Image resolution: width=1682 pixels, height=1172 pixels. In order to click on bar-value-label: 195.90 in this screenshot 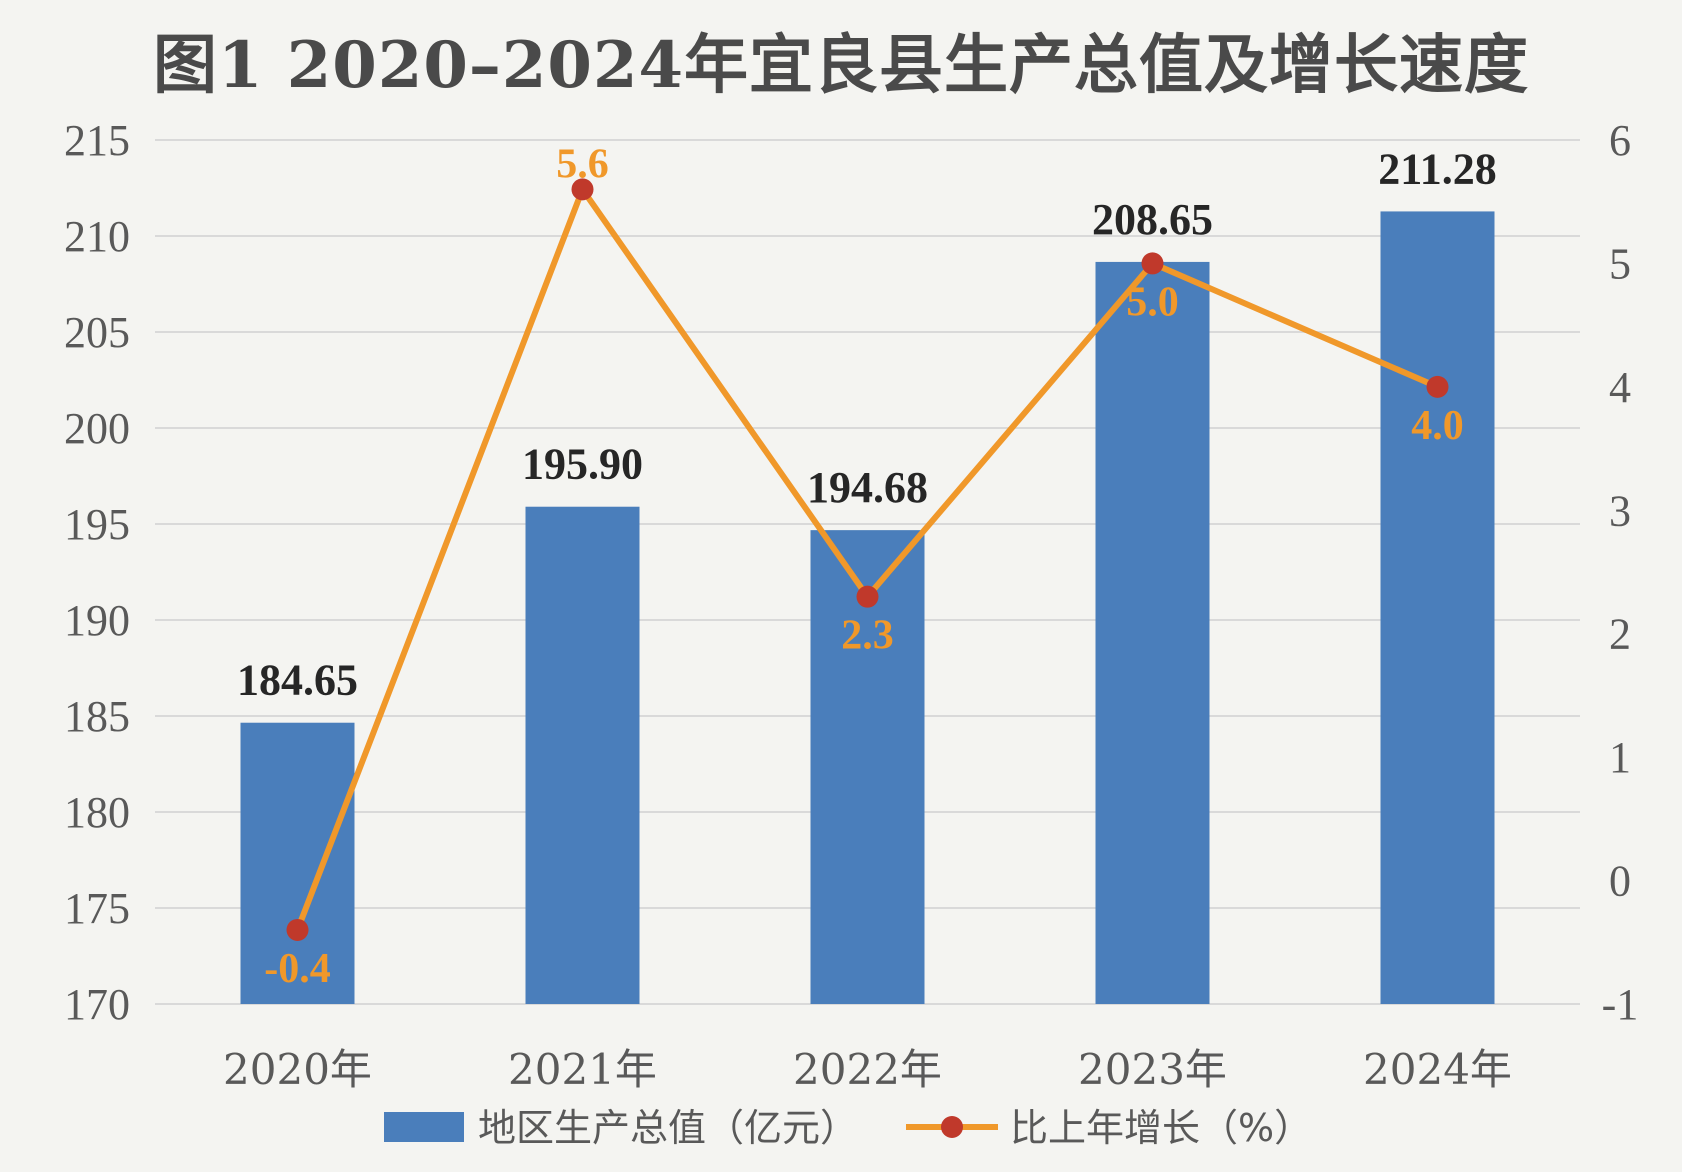, I will do `click(582, 464)`.